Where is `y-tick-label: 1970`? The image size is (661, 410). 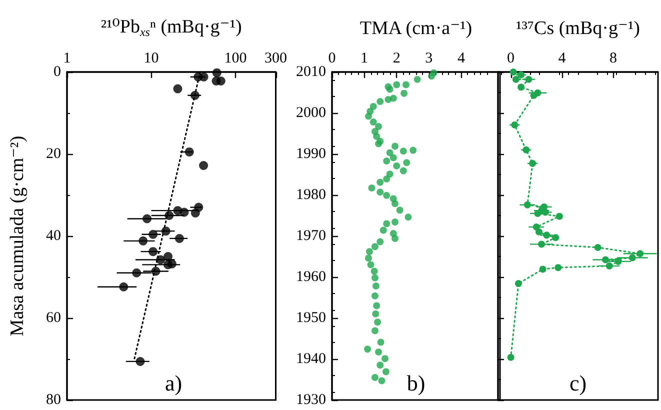 y-tick-label: 1970 is located at coordinates (311, 236).